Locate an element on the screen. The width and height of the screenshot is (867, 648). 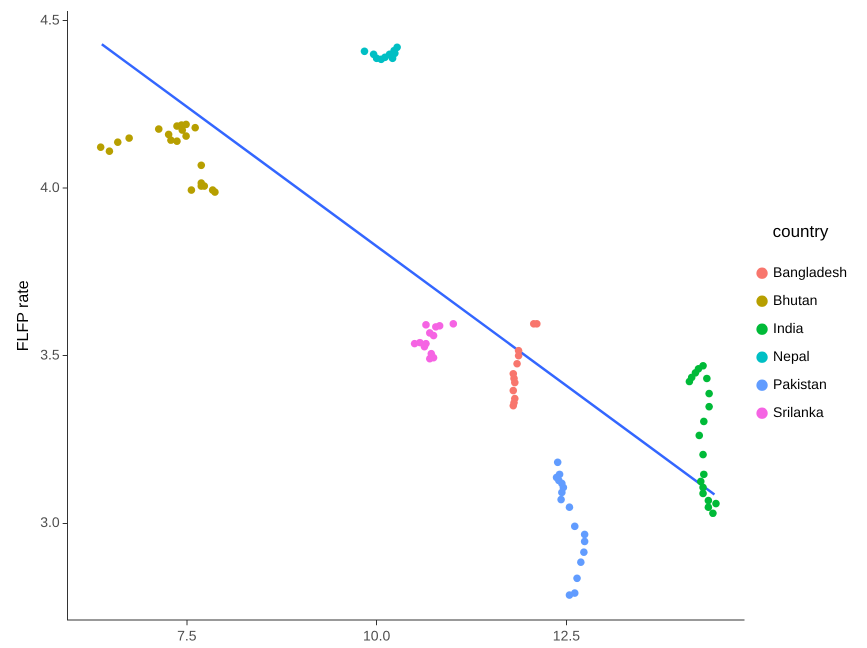
legend-label: Srilanka is located at coordinates (798, 412).